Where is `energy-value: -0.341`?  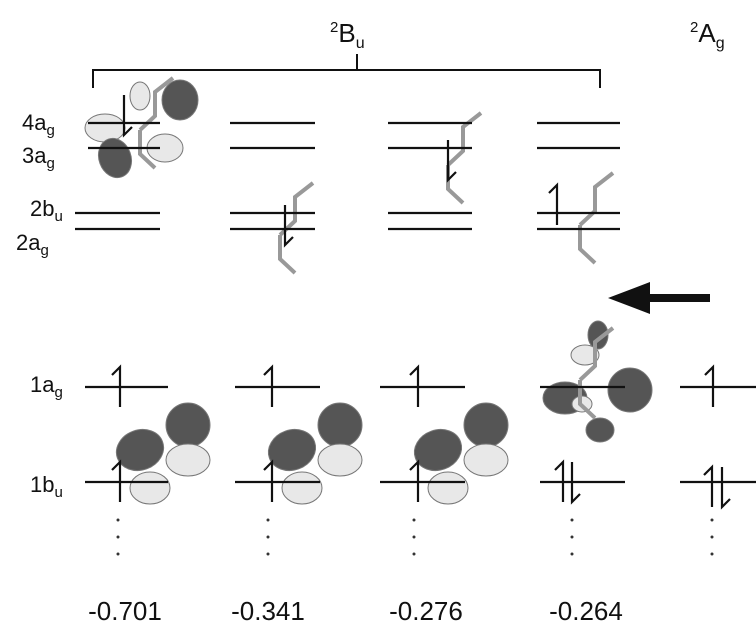 energy-value: -0.341 is located at coordinates (268, 611).